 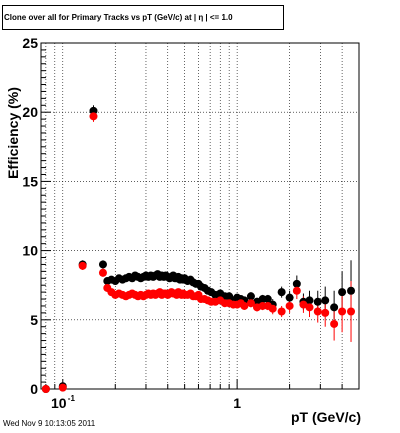 What do you see at coordinates (30, 181) in the screenshot?
I see `y-tick-label: 15` at bounding box center [30, 181].